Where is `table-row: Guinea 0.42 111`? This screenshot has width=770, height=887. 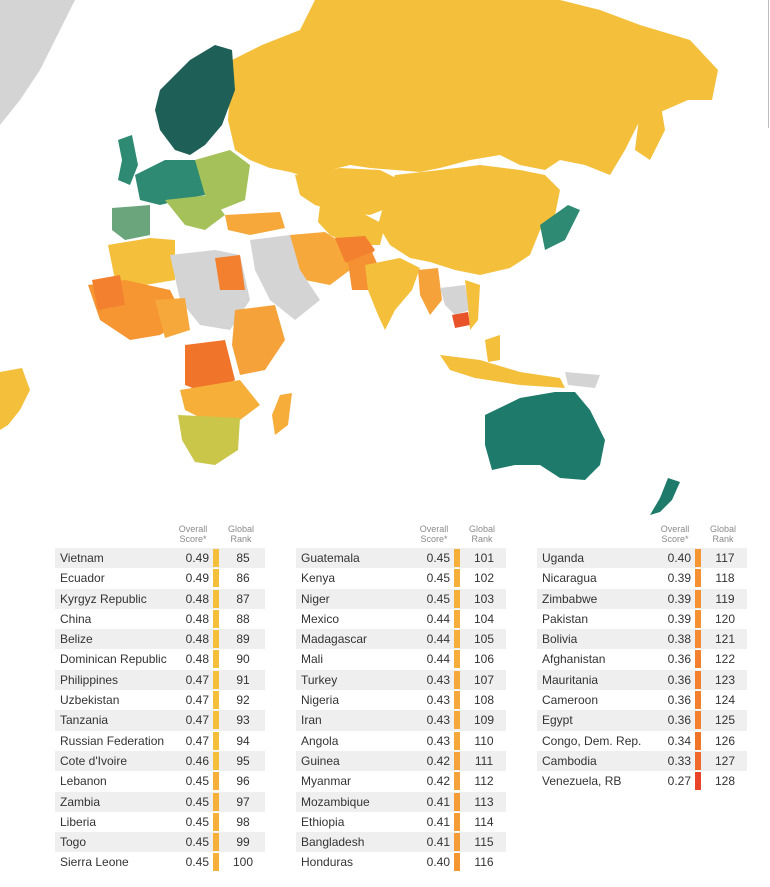
table-row: Guinea 0.42 111 is located at coordinates (401, 761).